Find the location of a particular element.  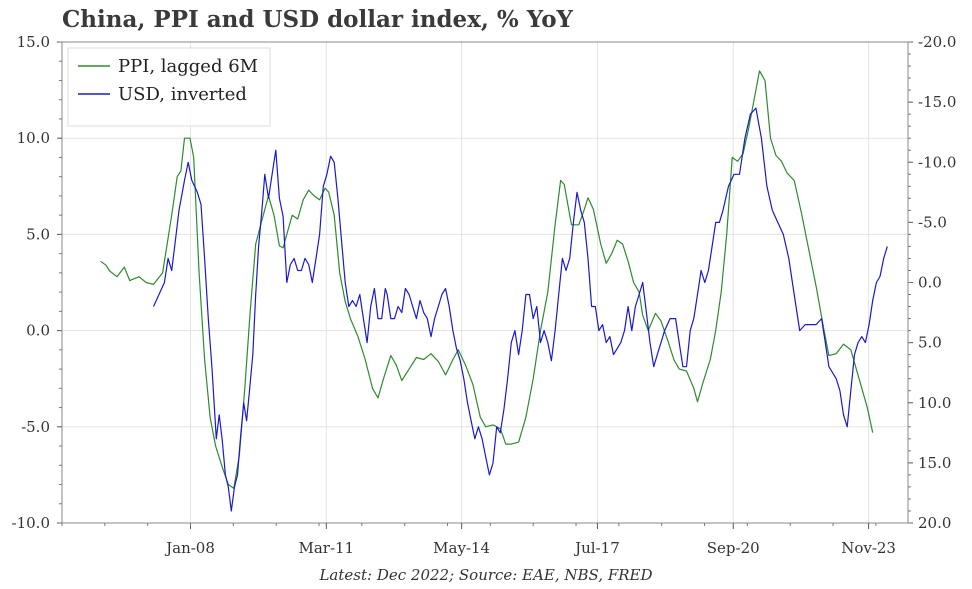

x-tick-label: Nov-23 is located at coordinates (868, 548).